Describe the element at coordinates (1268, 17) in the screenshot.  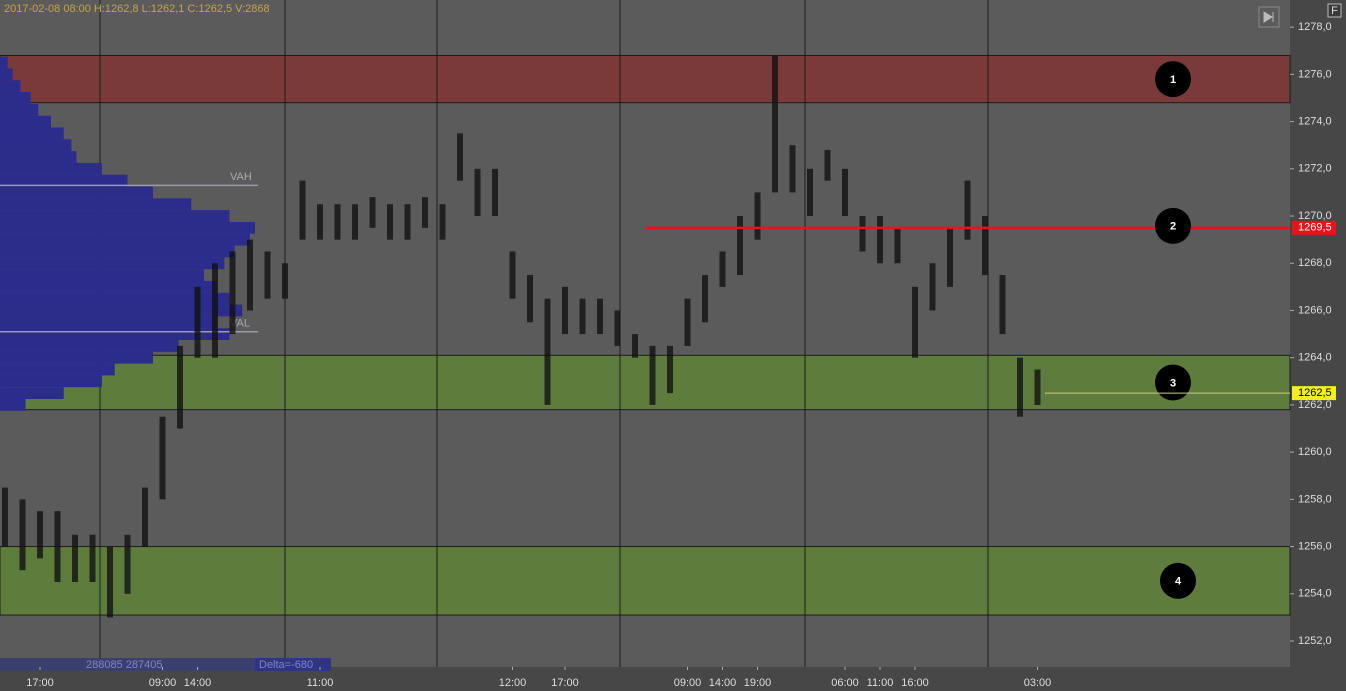
I see `play-icon` at that location.